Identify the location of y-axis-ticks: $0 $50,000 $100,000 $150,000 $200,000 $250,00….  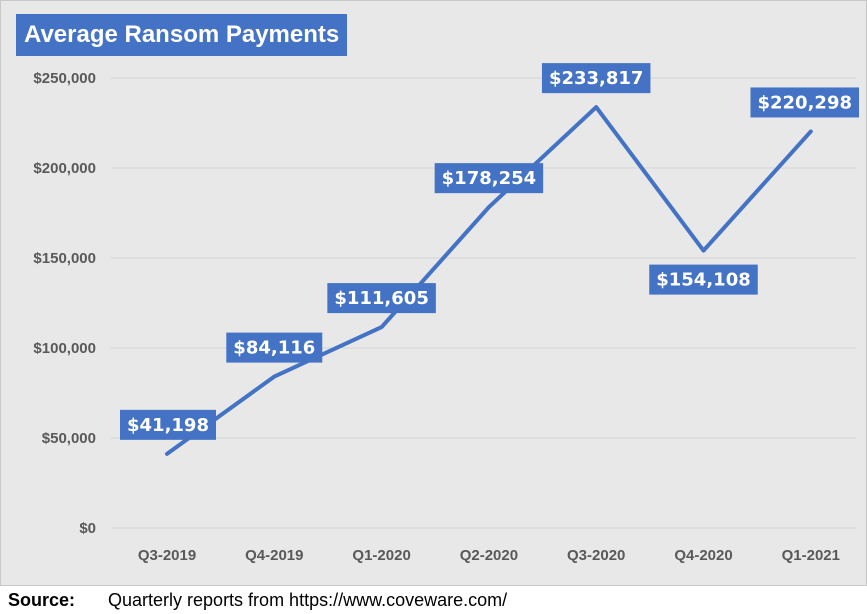
(64, 303).